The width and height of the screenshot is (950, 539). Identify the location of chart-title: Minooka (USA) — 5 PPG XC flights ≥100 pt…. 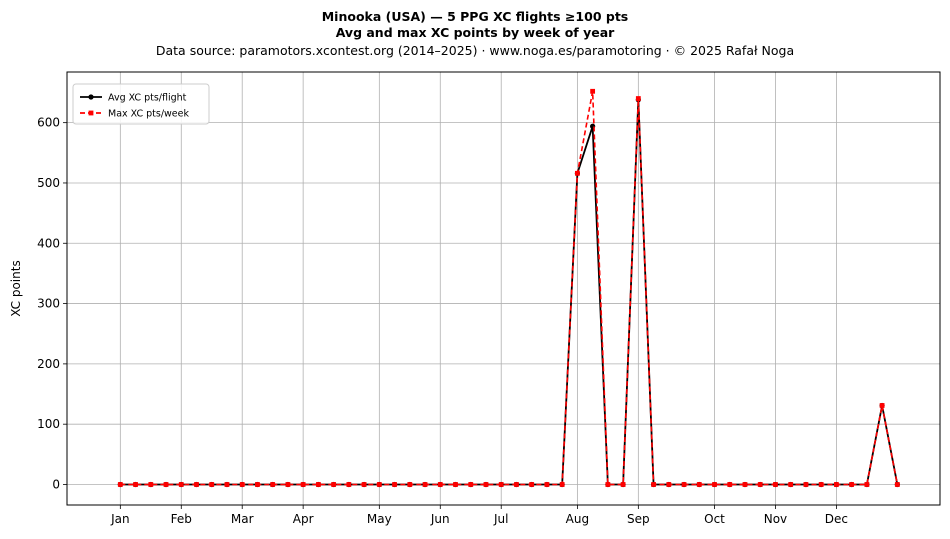
(475, 16).